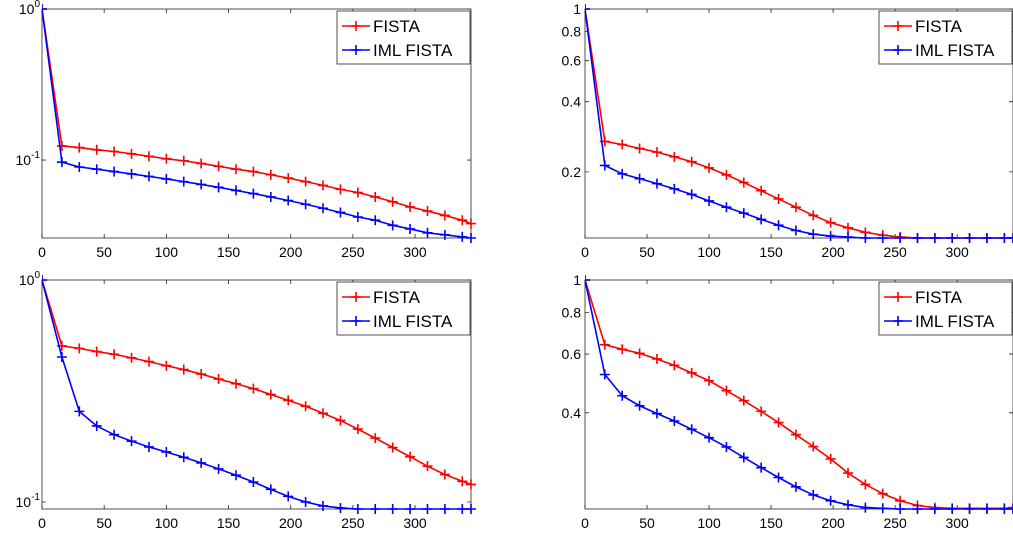 This screenshot has width=1013, height=538. I want to click on y-tick-label: 0.8, so click(572, 32).